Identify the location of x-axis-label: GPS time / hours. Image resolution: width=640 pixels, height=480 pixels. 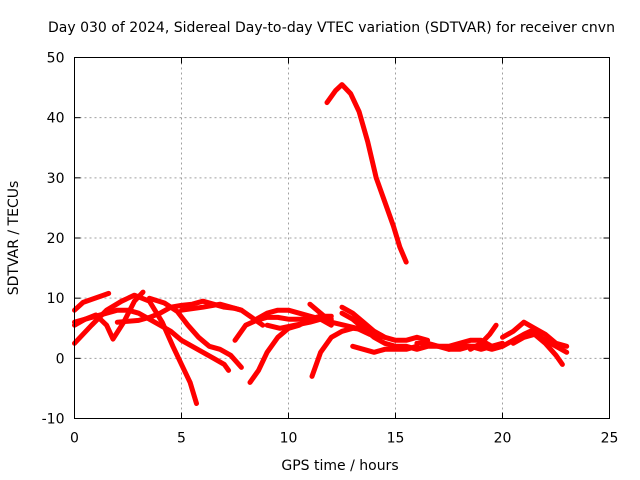
(339, 466).